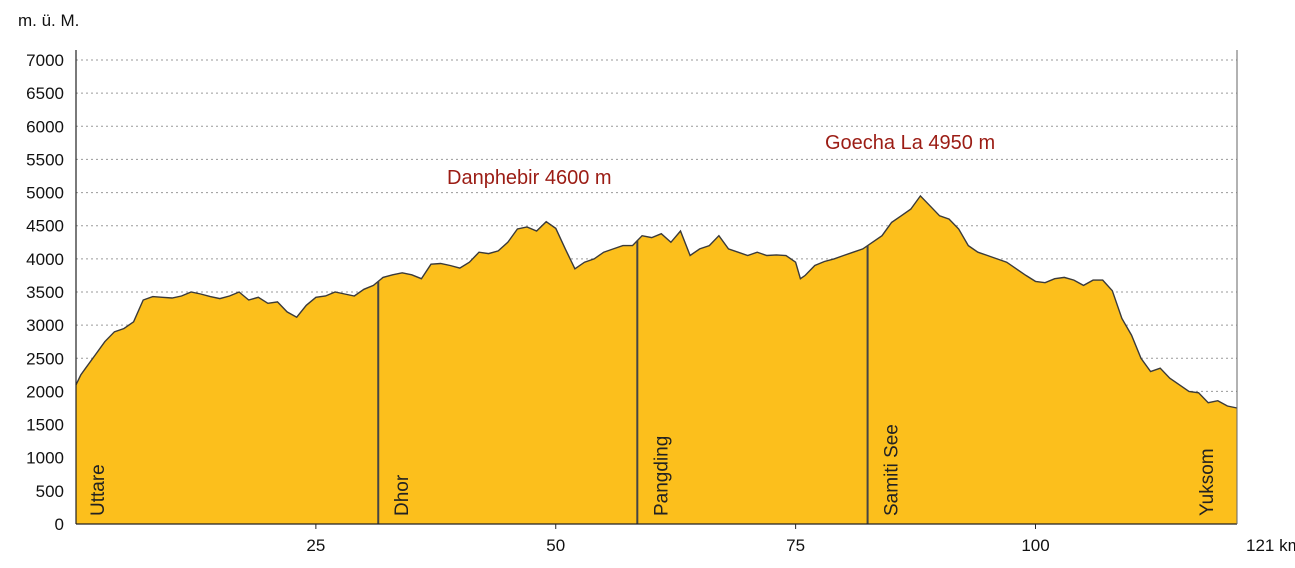  What do you see at coordinates (45, 325) in the screenshot?
I see `y-tick-label-3000: 3000` at bounding box center [45, 325].